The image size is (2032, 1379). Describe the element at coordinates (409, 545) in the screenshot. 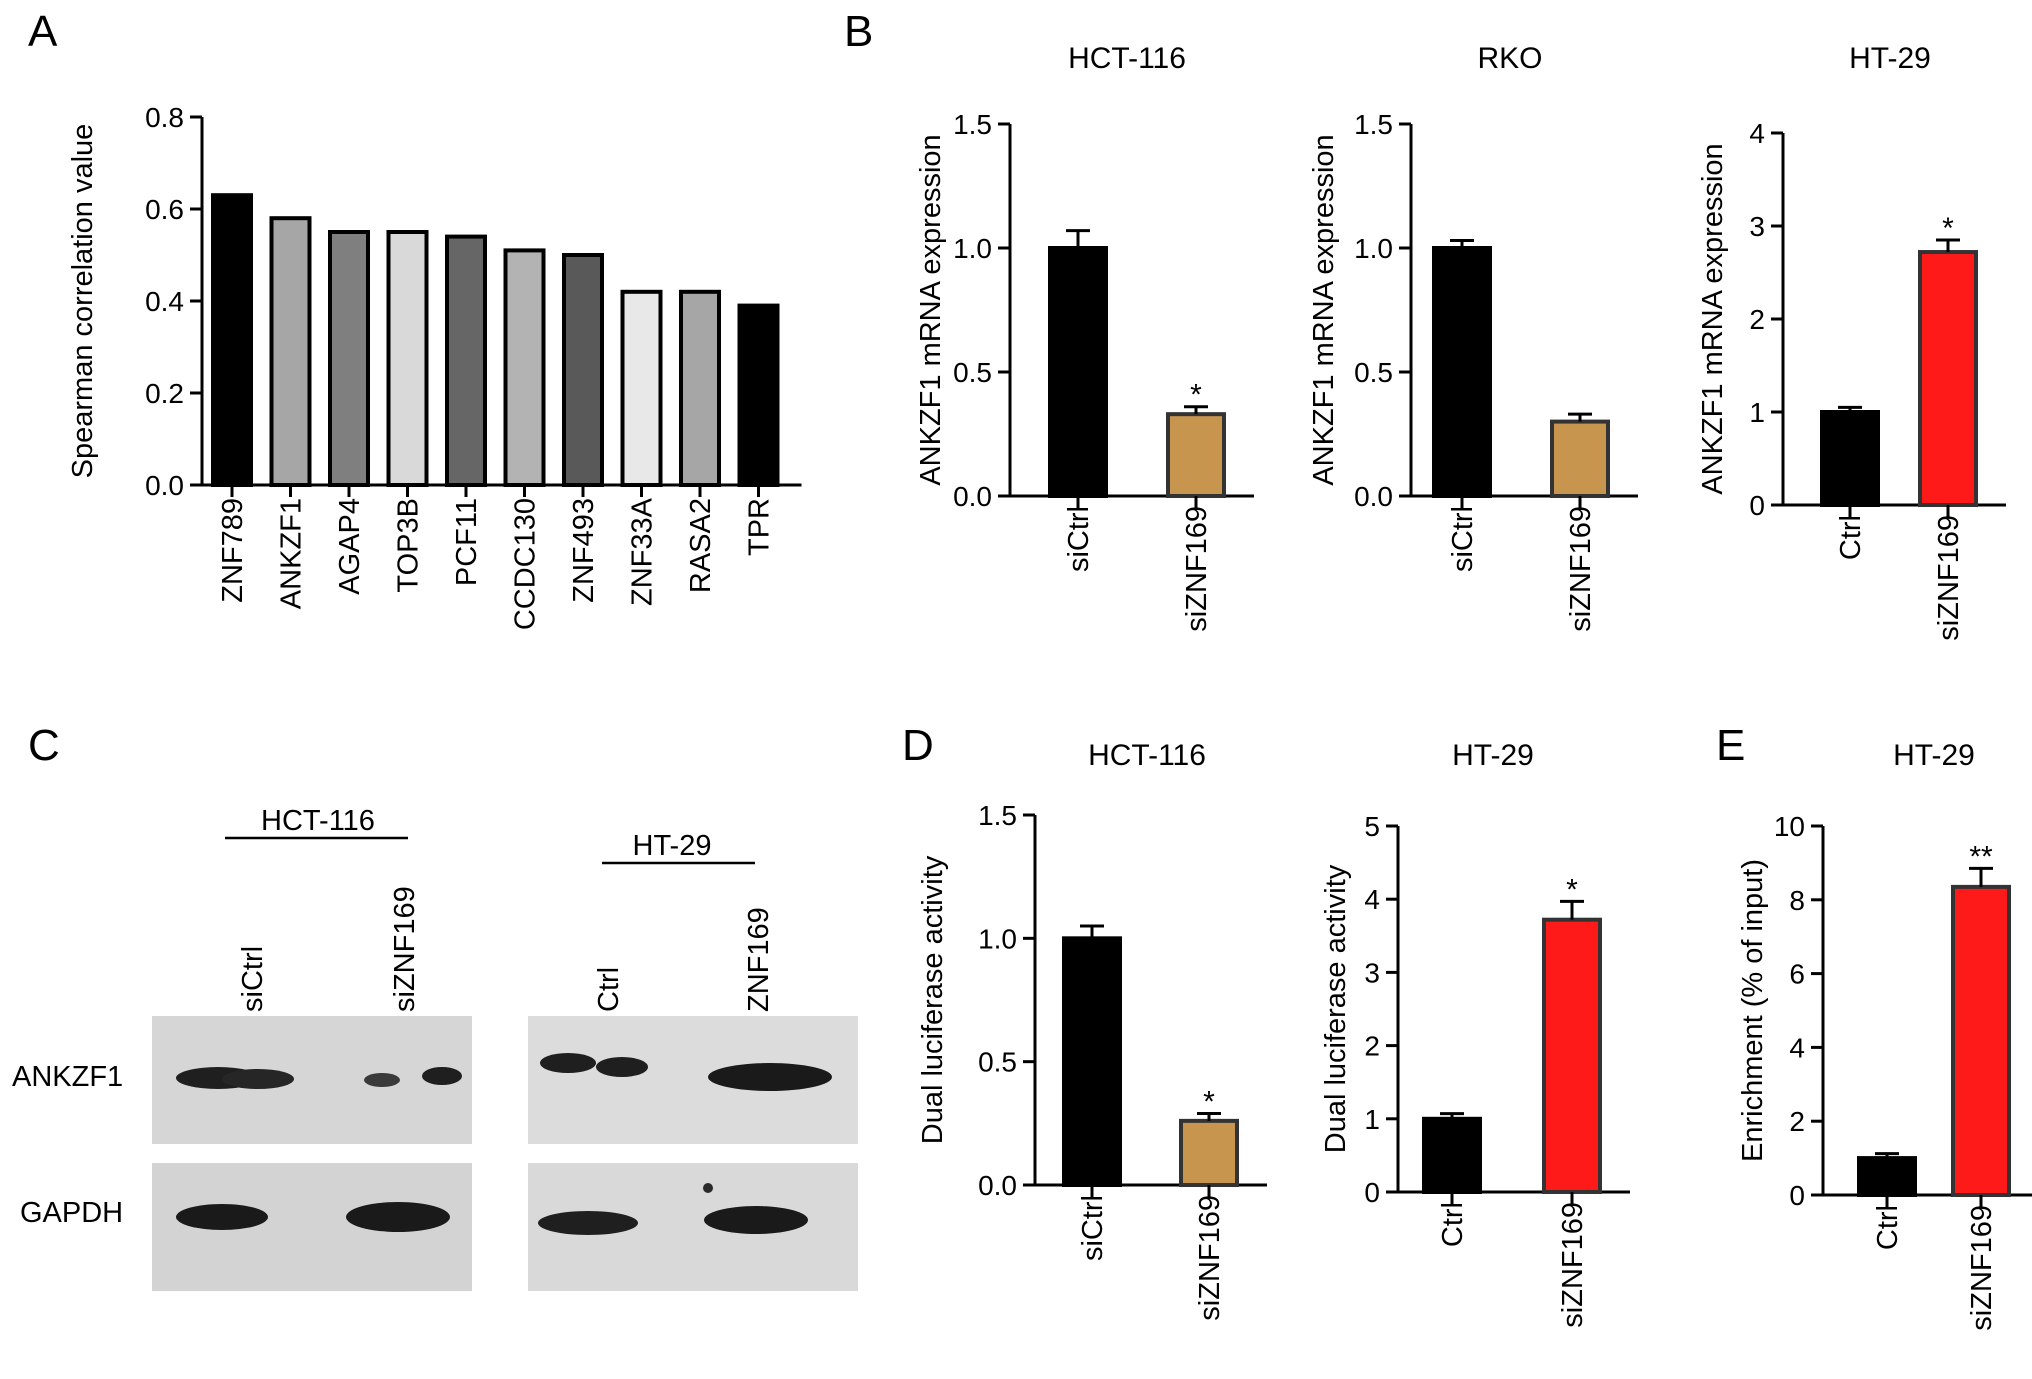

I see `x-tick-label: TOP3B` at that location.